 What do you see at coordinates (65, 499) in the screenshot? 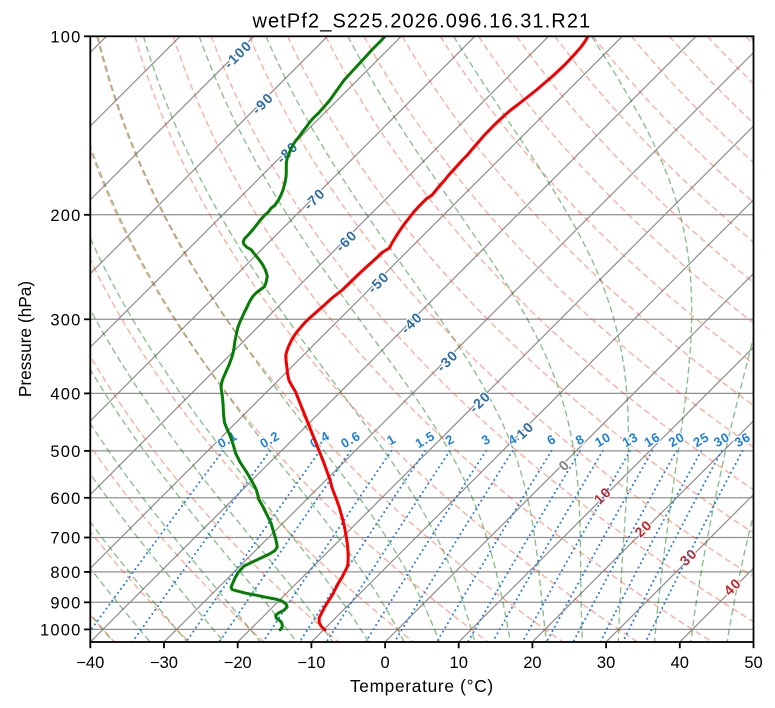
I see `svg-text: 600` at bounding box center [65, 499].